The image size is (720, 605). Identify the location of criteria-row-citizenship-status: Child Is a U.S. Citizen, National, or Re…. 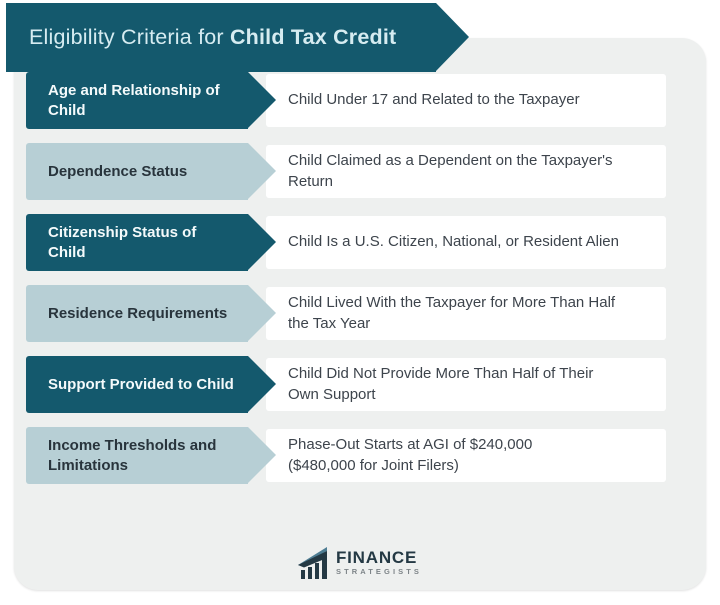
(346, 242).